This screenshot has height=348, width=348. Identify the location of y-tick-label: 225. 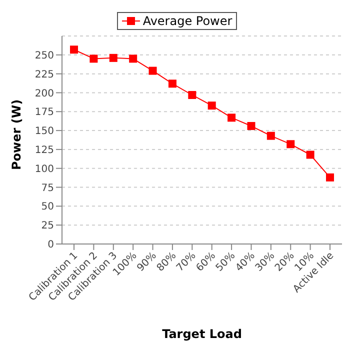
(44, 74).